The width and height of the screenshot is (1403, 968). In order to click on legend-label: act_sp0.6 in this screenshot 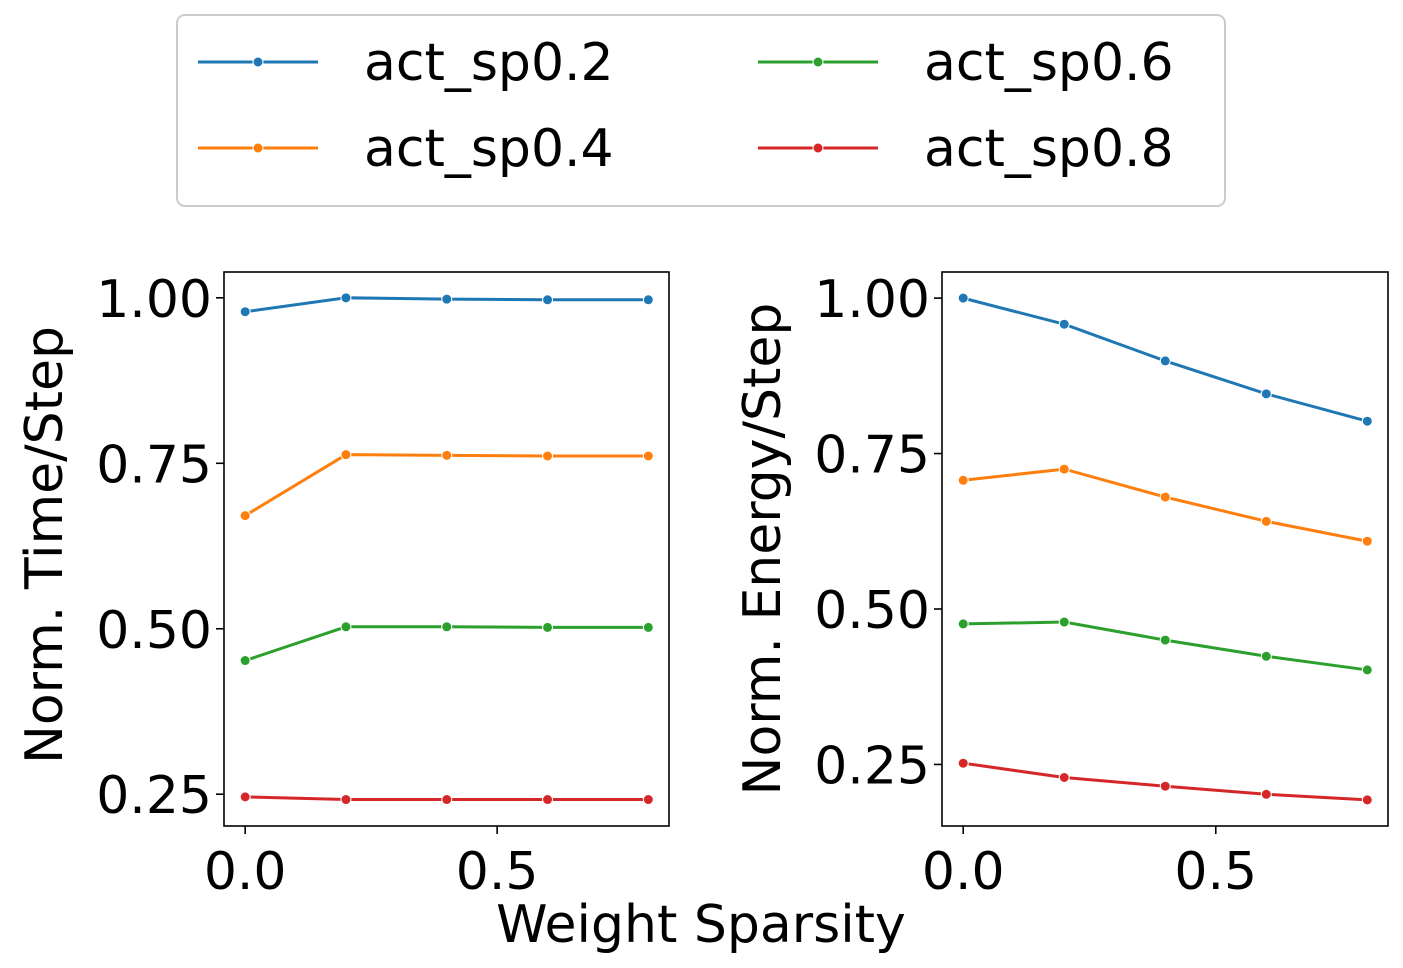, I will do `click(1049, 63)`.